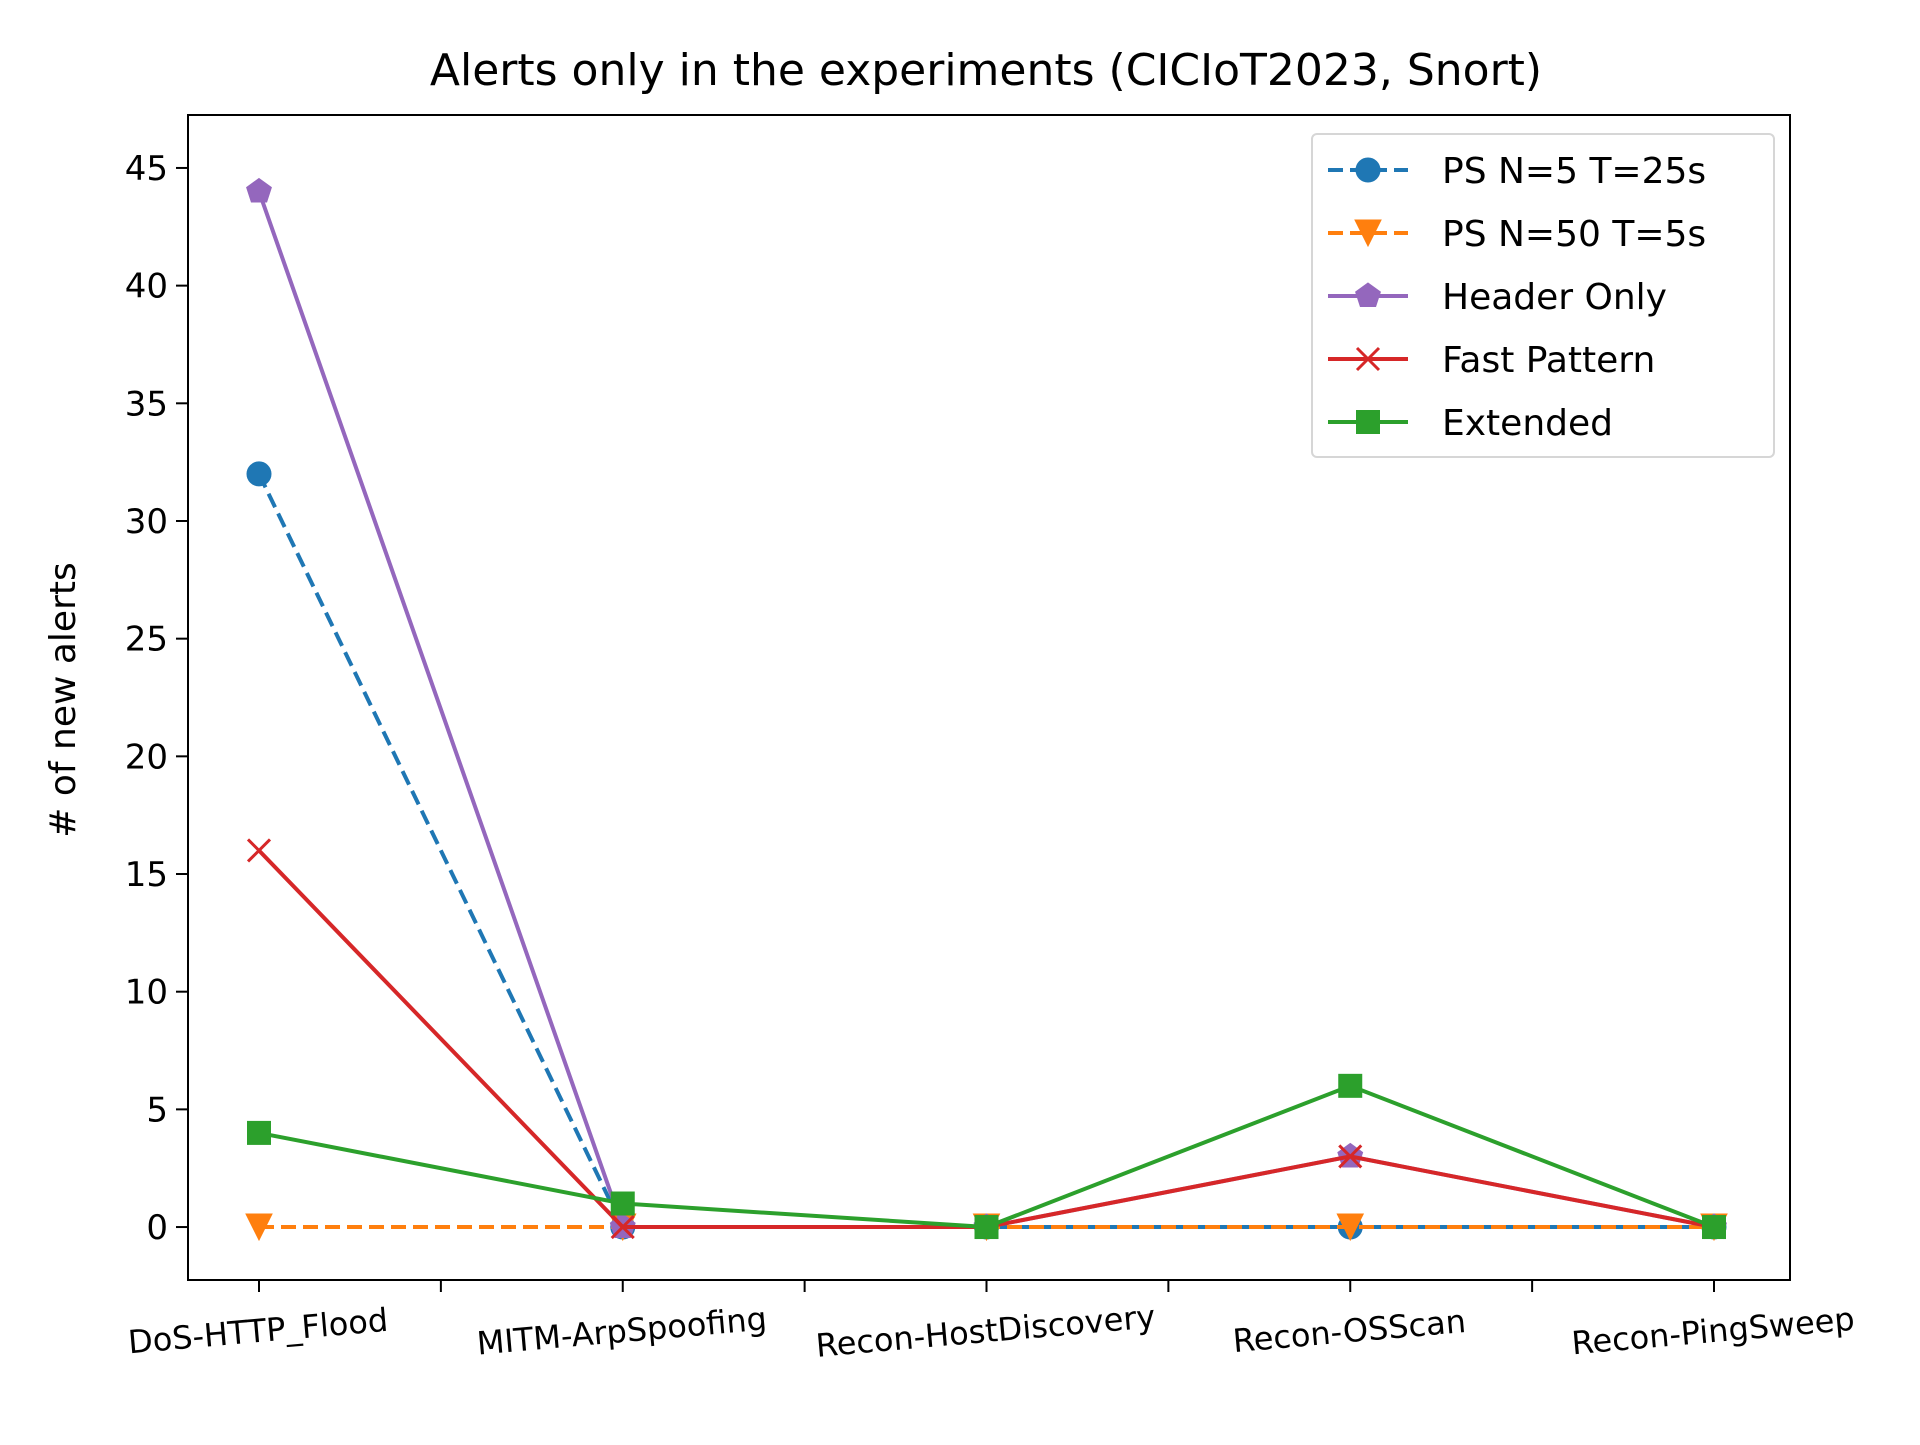  I want to click on legend-label: Header Only, so click(1554, 297).